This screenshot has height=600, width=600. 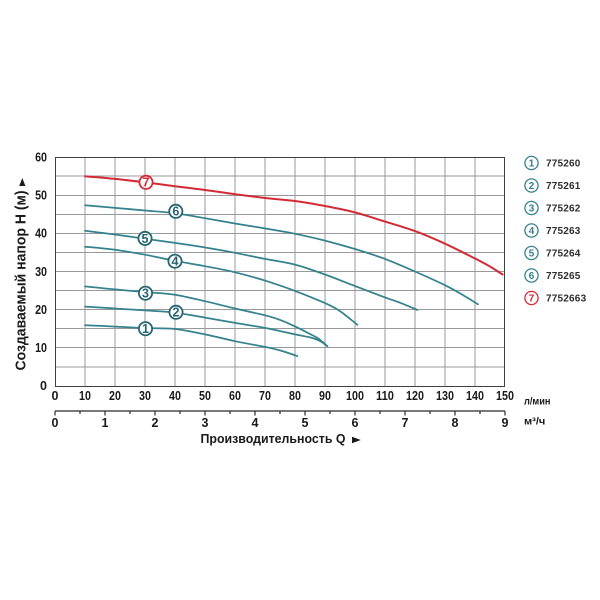 What do you see at coordinates (445, 396) in the screenshot?
I see `svg-text: 130` at bounding box center [445, 396].